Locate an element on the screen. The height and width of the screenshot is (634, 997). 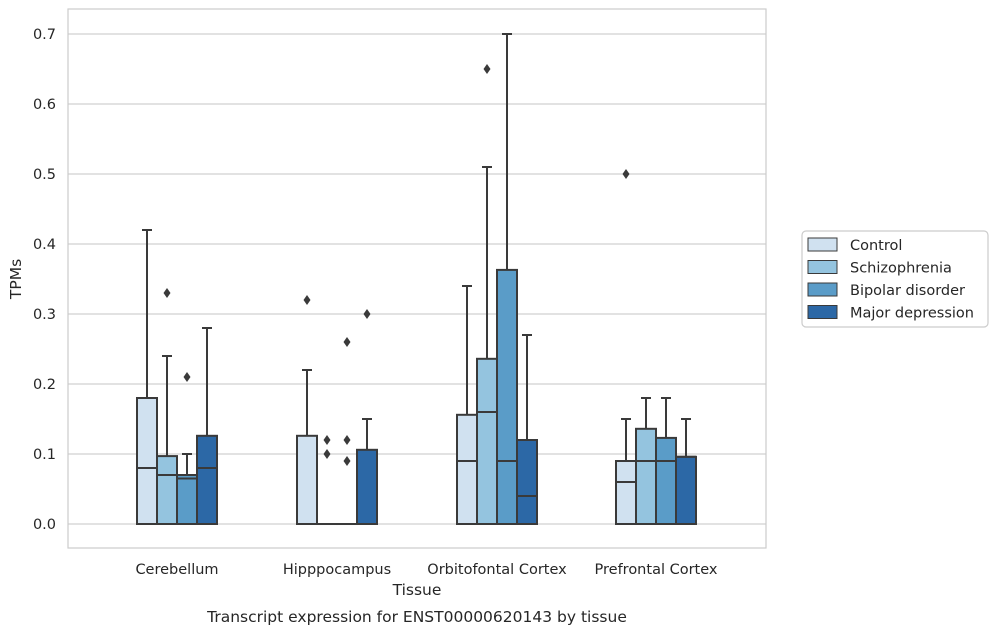
y-tick-label: 0.1 is located at coordinates (44, 455).